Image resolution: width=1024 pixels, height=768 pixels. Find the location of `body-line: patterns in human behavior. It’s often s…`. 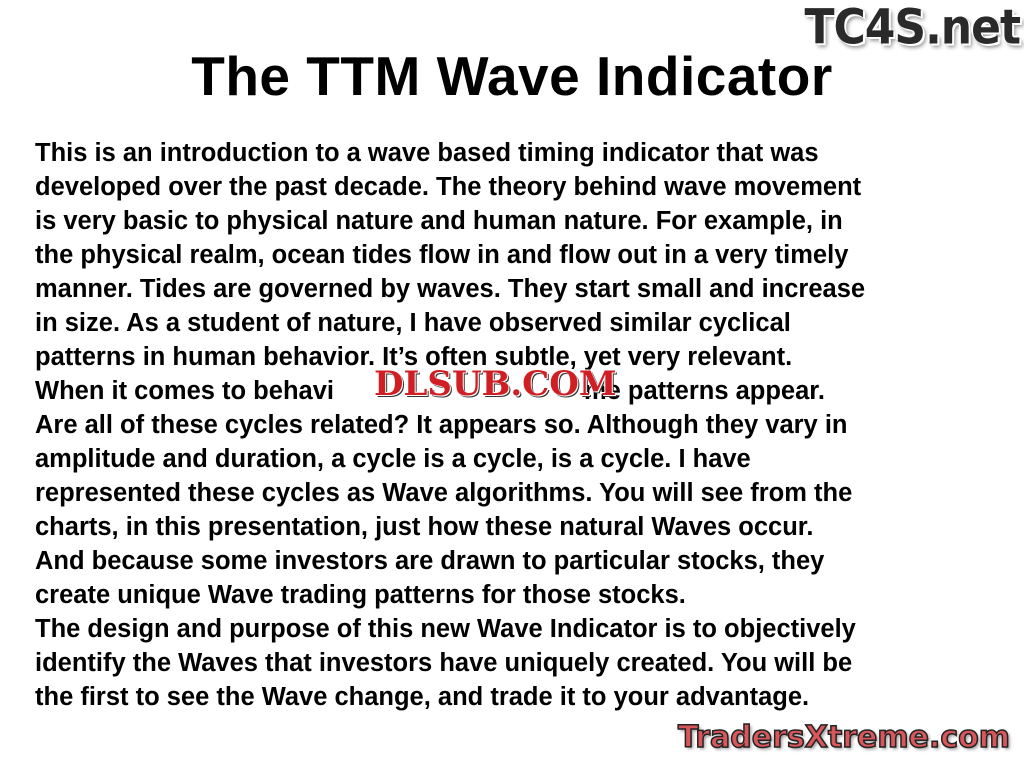

body-line: patterns in human behavior. It’s often s… is located at coordinates (414, 357).